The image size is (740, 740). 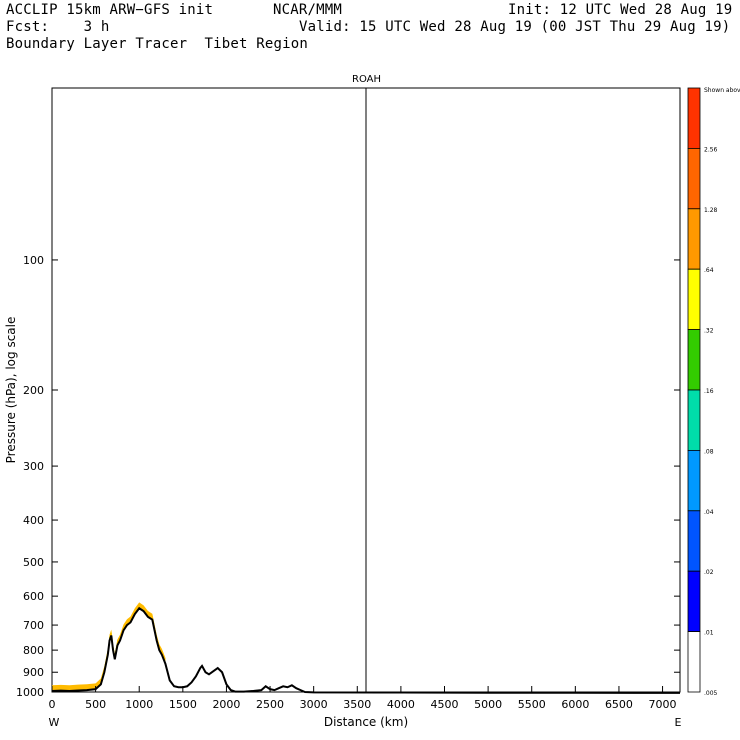 What do you see at coordinates (58, 27) in the screenshot?
I see `forecast-label: Fcst: 3 h` at bounding box center [58, 27].